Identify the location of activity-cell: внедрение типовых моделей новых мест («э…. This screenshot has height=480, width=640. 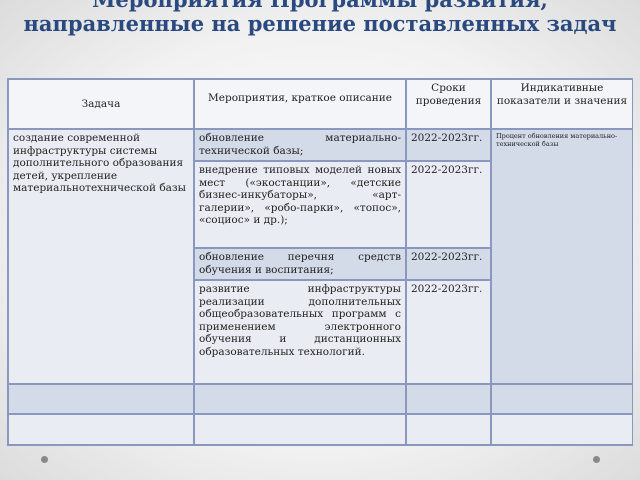
(300, 204).